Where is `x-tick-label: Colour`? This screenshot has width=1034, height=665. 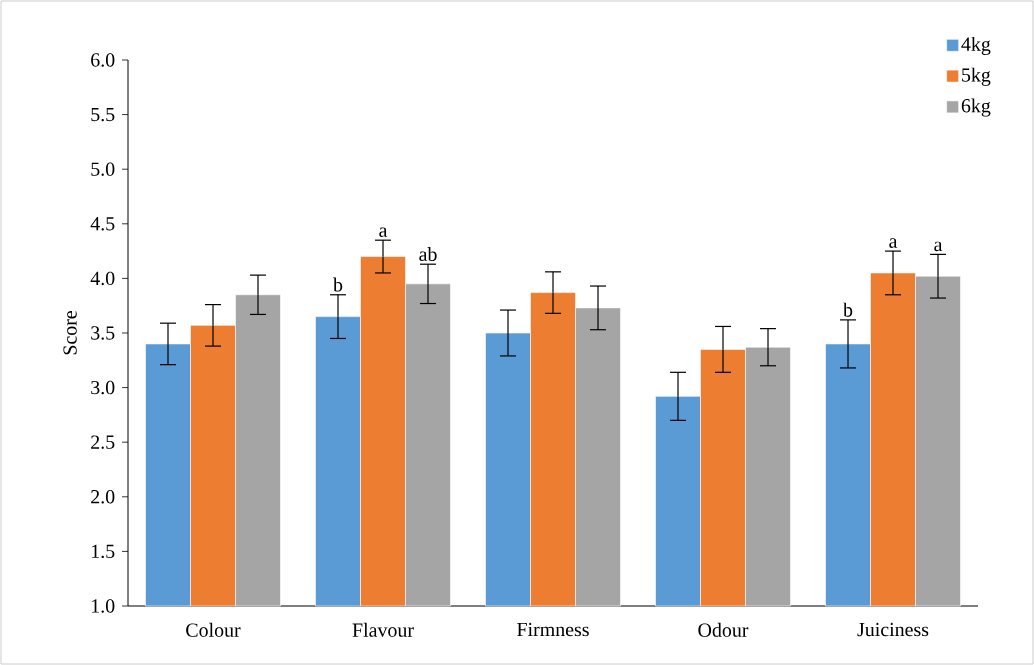 x-tick-label: Colour is located at coordinates (213, 629).